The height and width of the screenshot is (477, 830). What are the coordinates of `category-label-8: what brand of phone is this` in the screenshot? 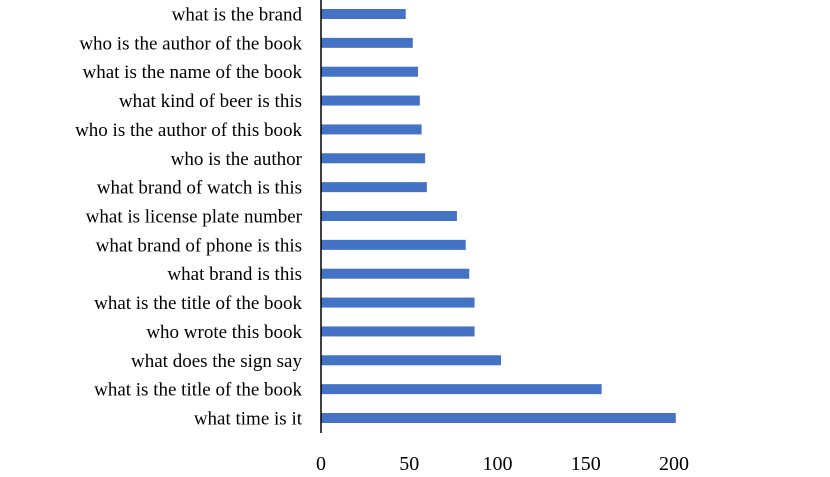 It's located at (199, 245).